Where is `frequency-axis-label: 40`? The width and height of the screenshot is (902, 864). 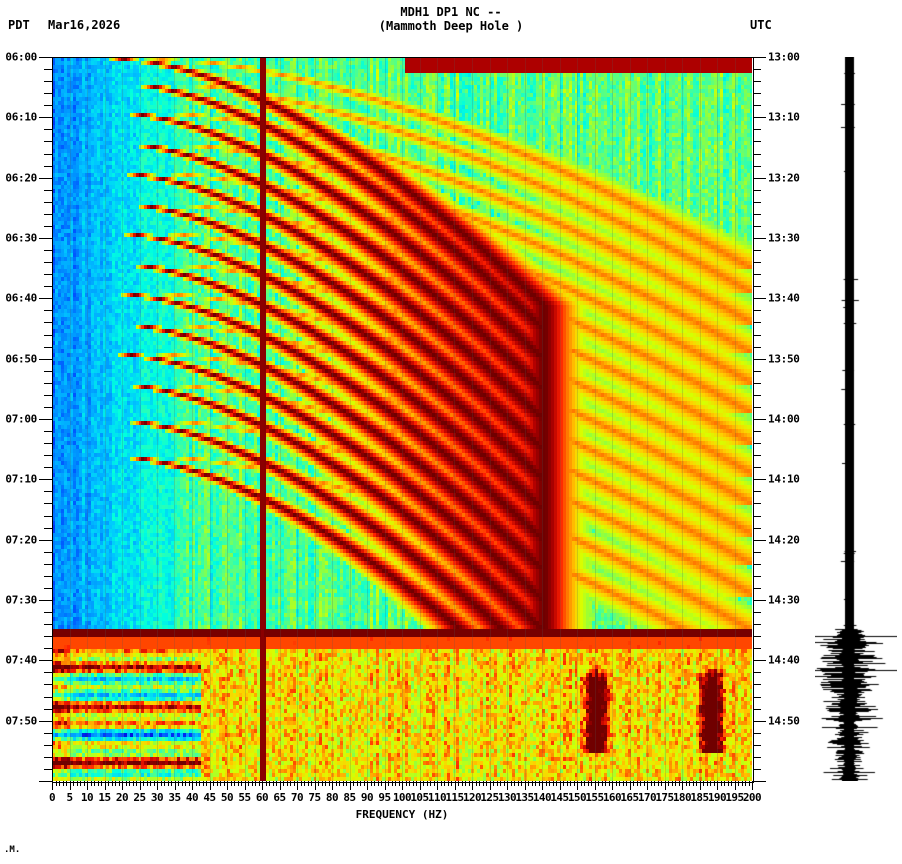 frequency-axis-label: 40 is located at coordinates (192, 797).